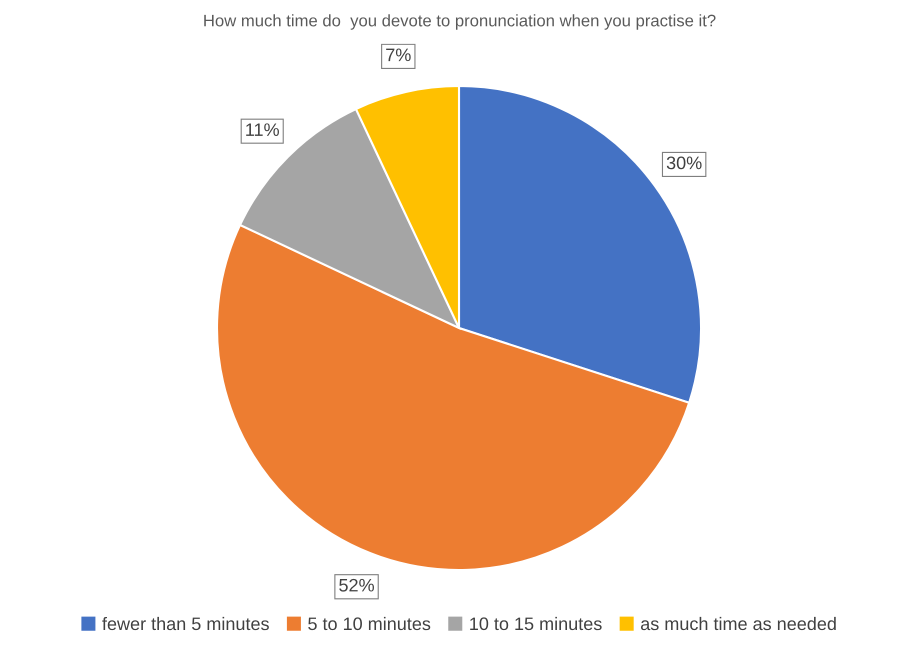 The image size is (919, 650). Describe the element at coordinates (369, 623) in the screenshot. I see `legend-label: 5 to 10 minutes` at that location.